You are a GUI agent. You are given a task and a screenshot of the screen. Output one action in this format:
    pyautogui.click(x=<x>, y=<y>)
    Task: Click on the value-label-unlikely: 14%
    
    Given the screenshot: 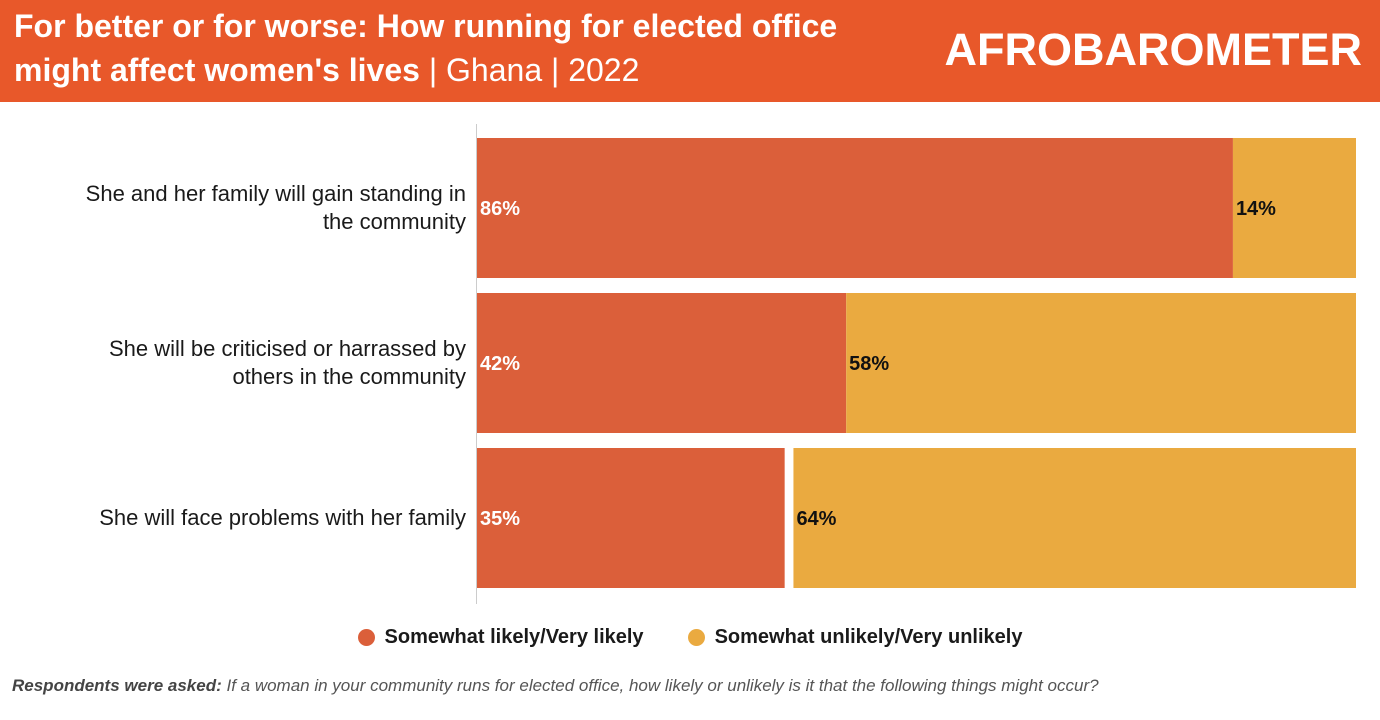 What is the action you would take?
    pyautogui.click(x=1256, y=209)
    